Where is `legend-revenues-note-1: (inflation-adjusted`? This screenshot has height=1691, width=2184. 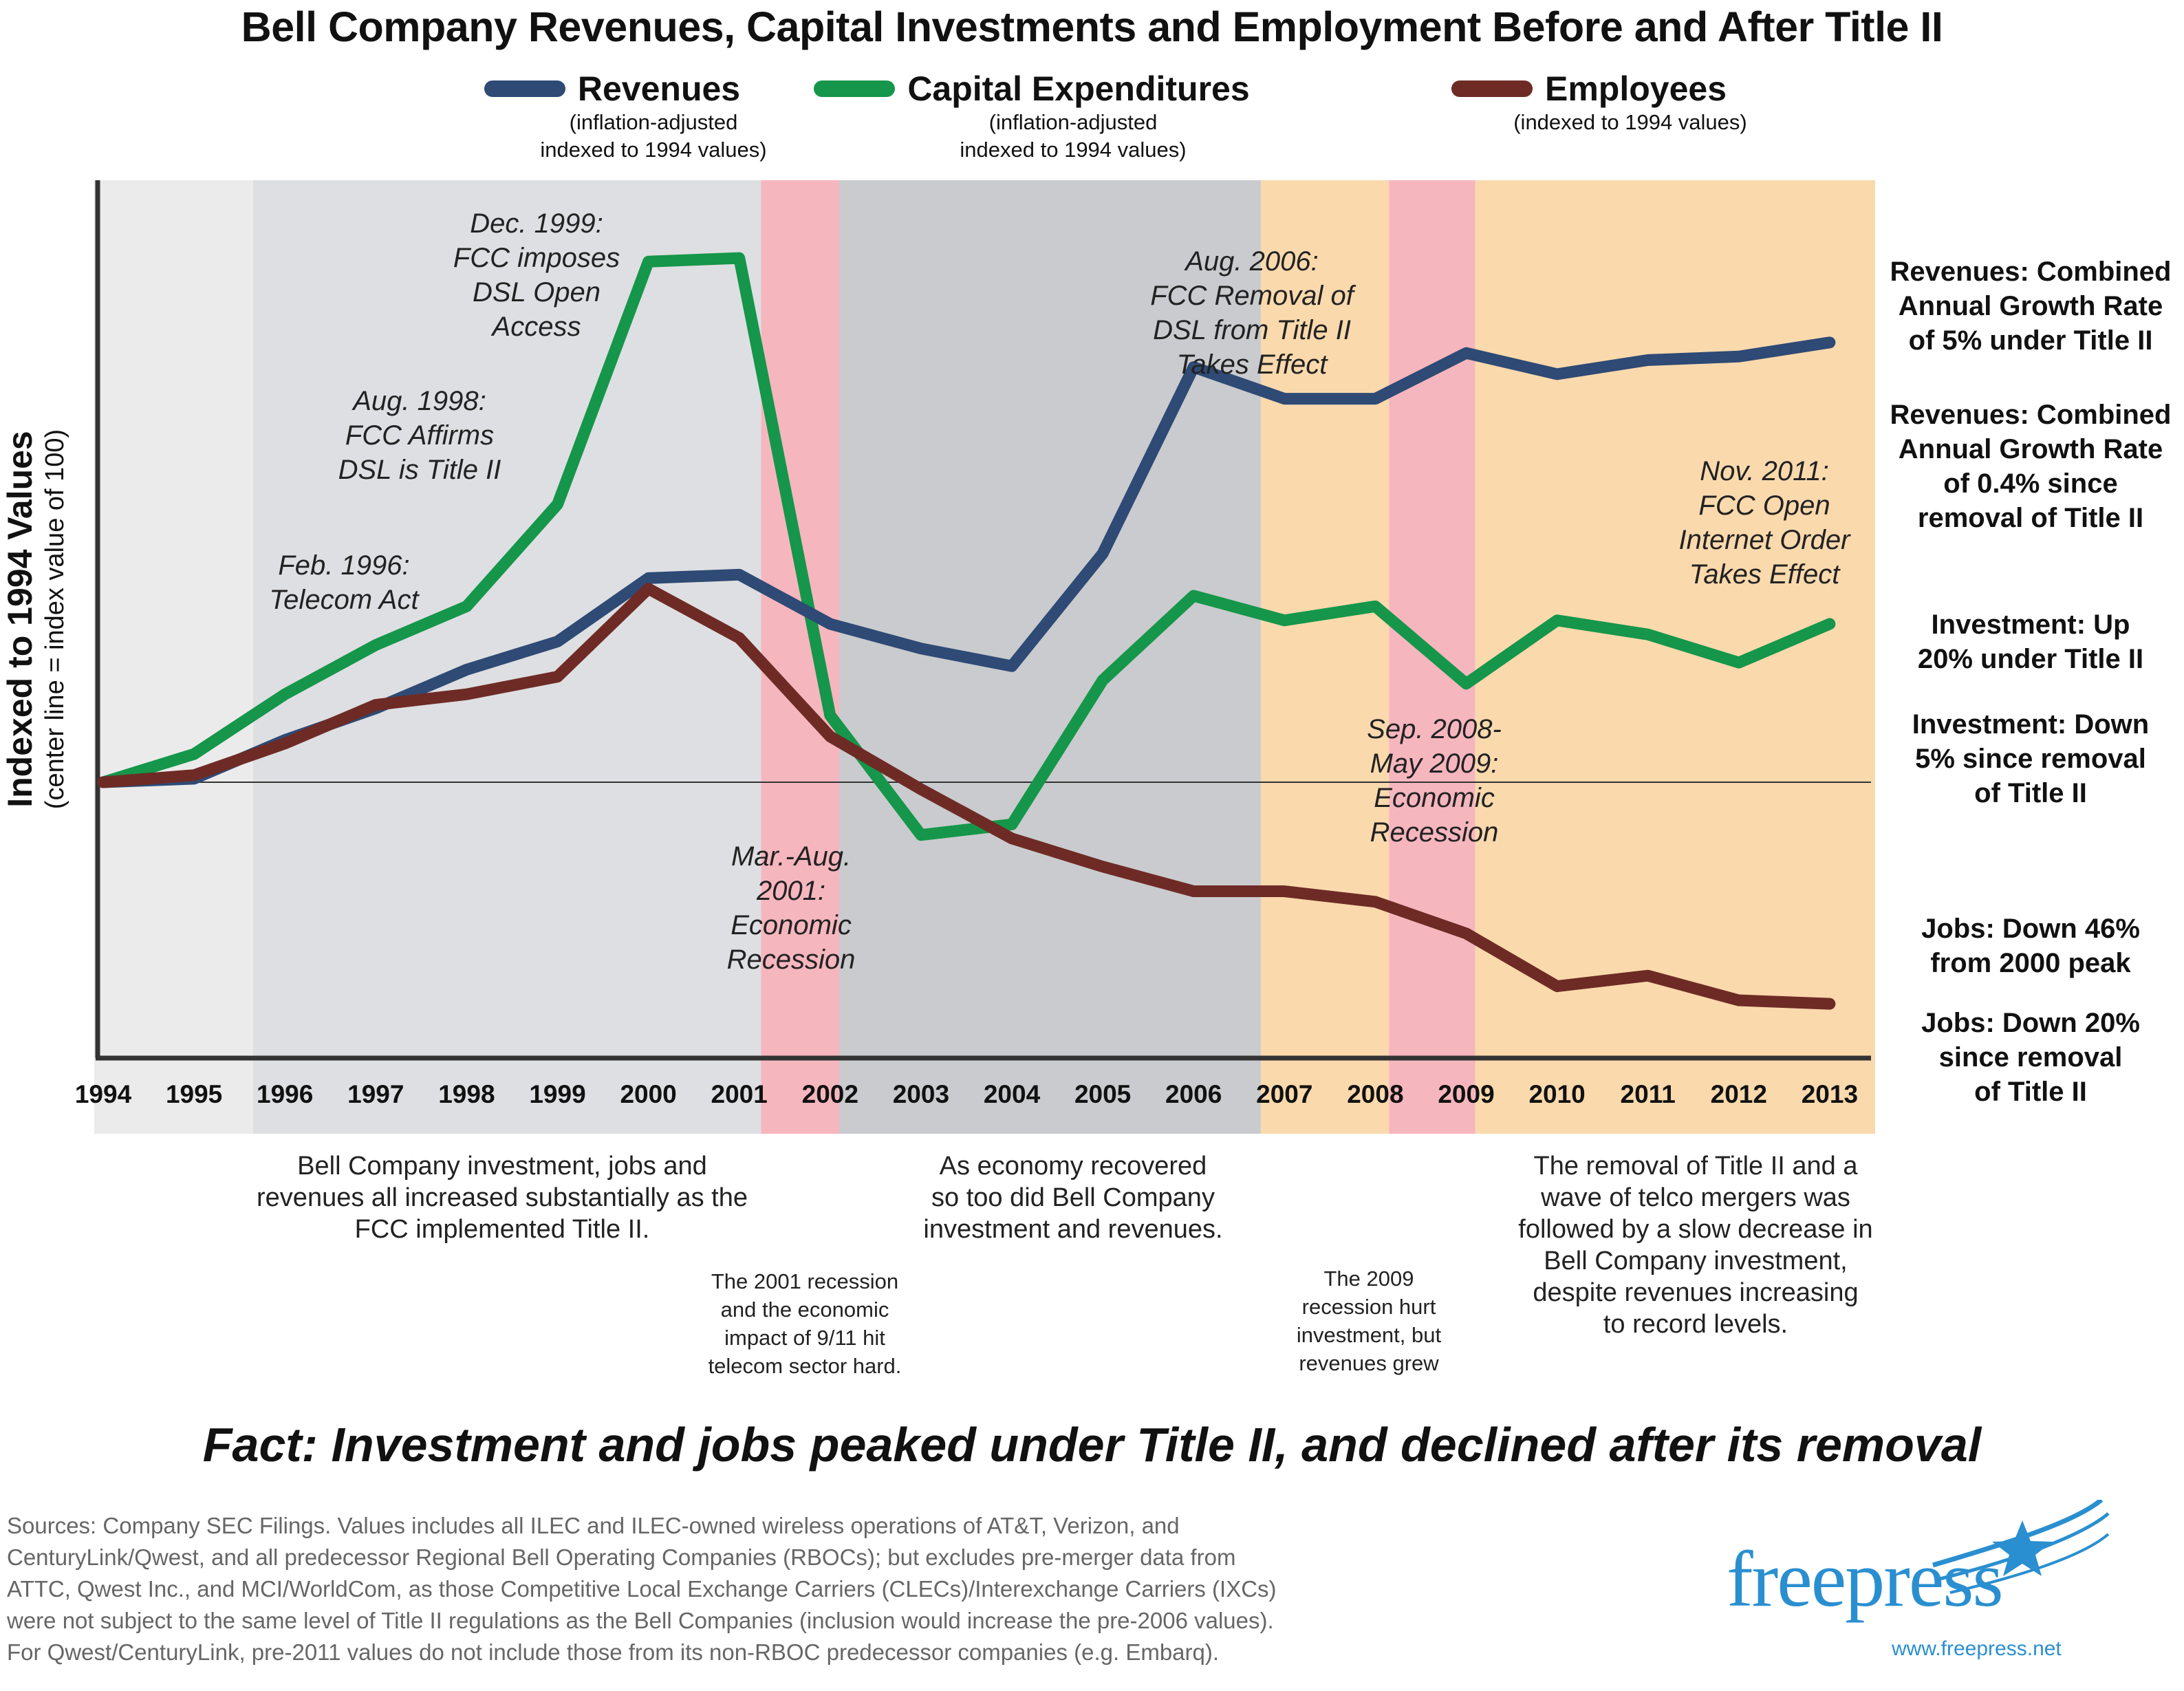
legend-revenues-note-1: (inflation-adjusted is located at coordinates (653, 122).